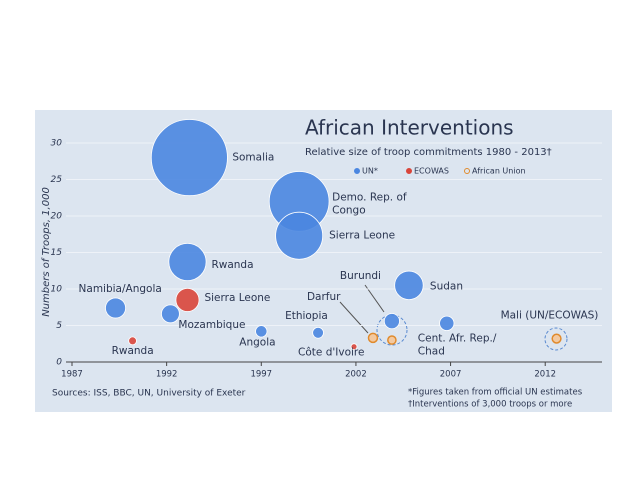 Image resolution: width=638 pixels, height=483 pixels. I want to click on x-tick-label: 2012, so click(545, 375).